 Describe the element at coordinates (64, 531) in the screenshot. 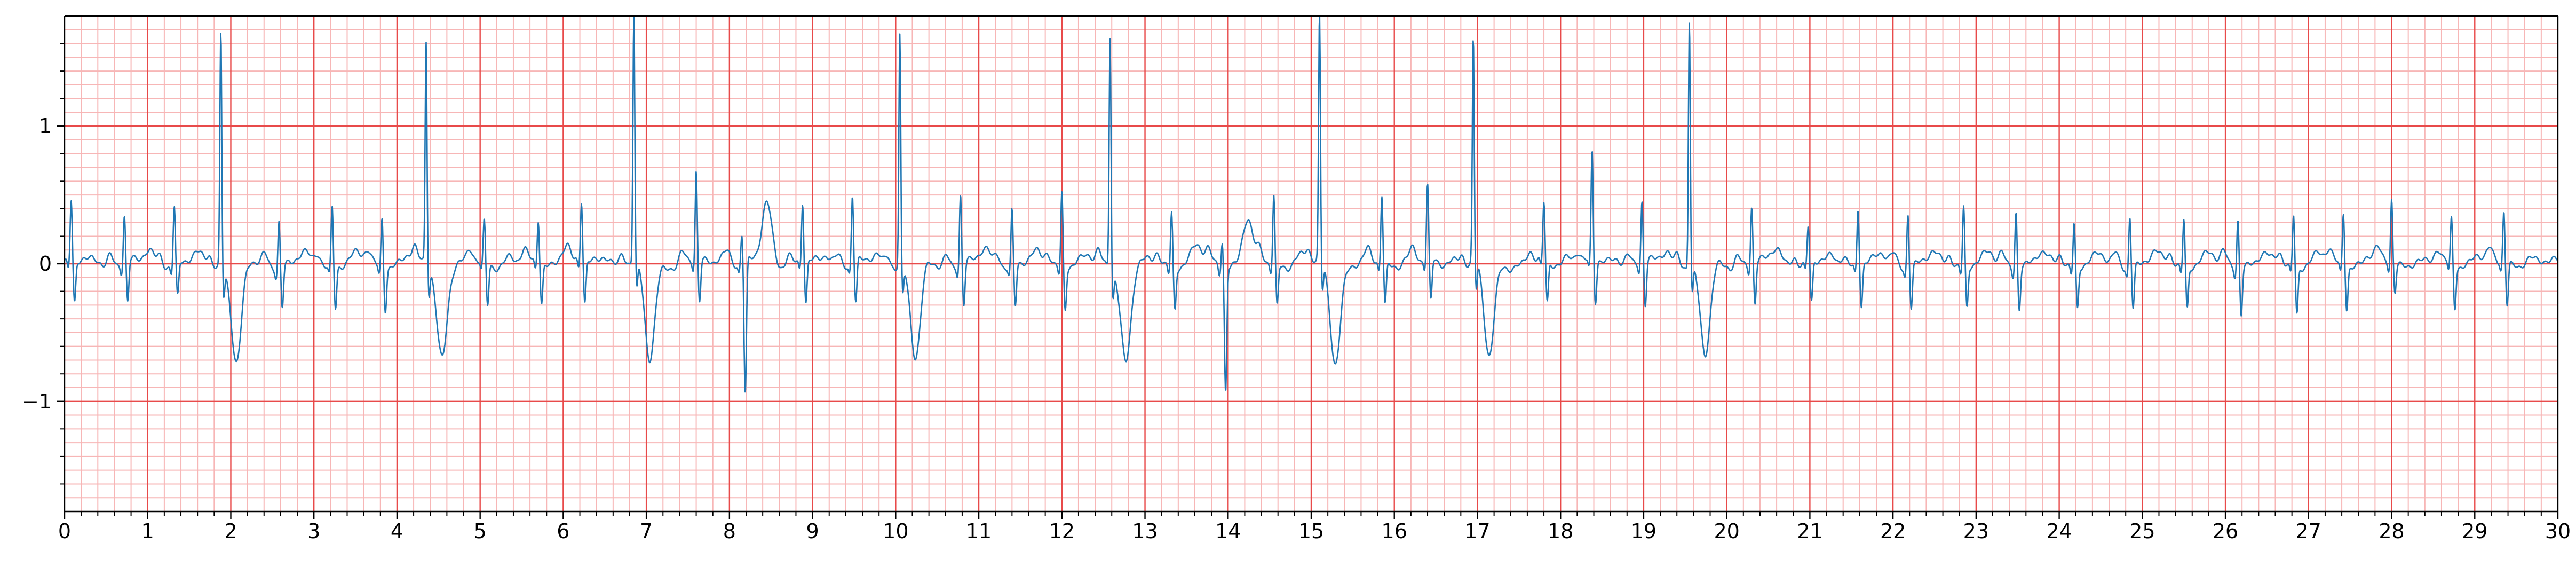

I see `x-tick-label: 0` at that location.